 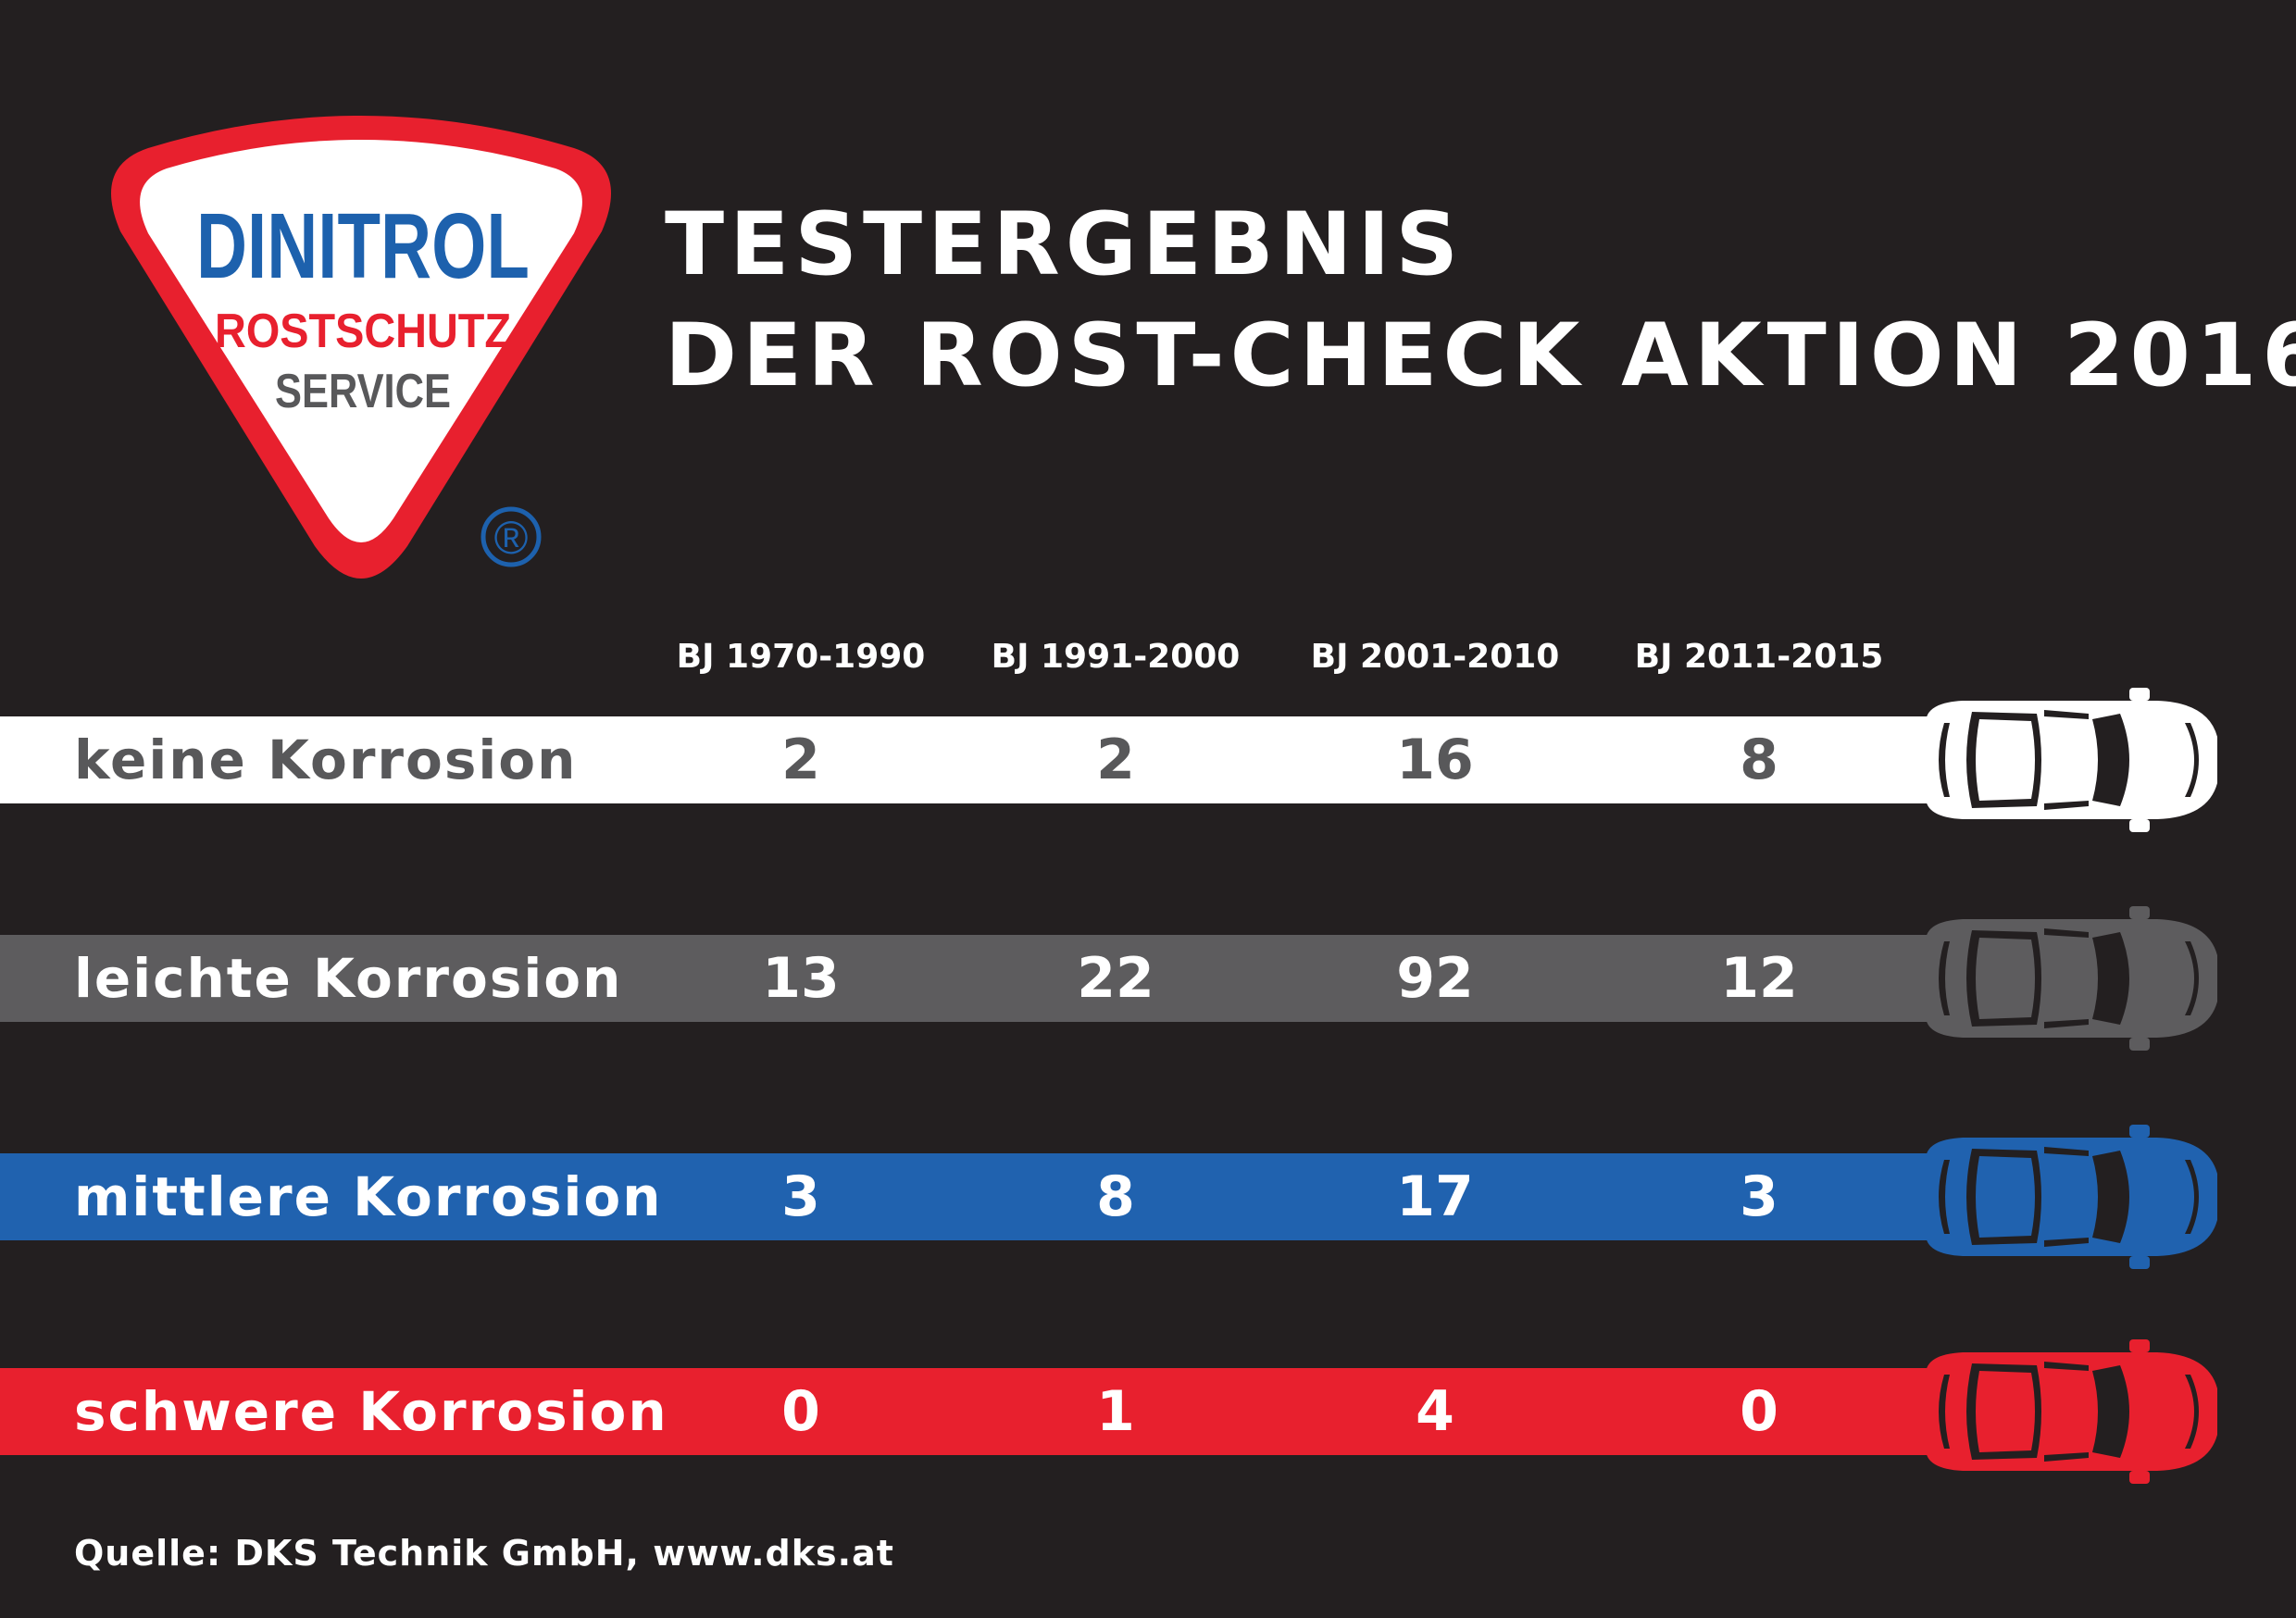 I want to click on registered-mark: ®, so click(x=511, y=538).